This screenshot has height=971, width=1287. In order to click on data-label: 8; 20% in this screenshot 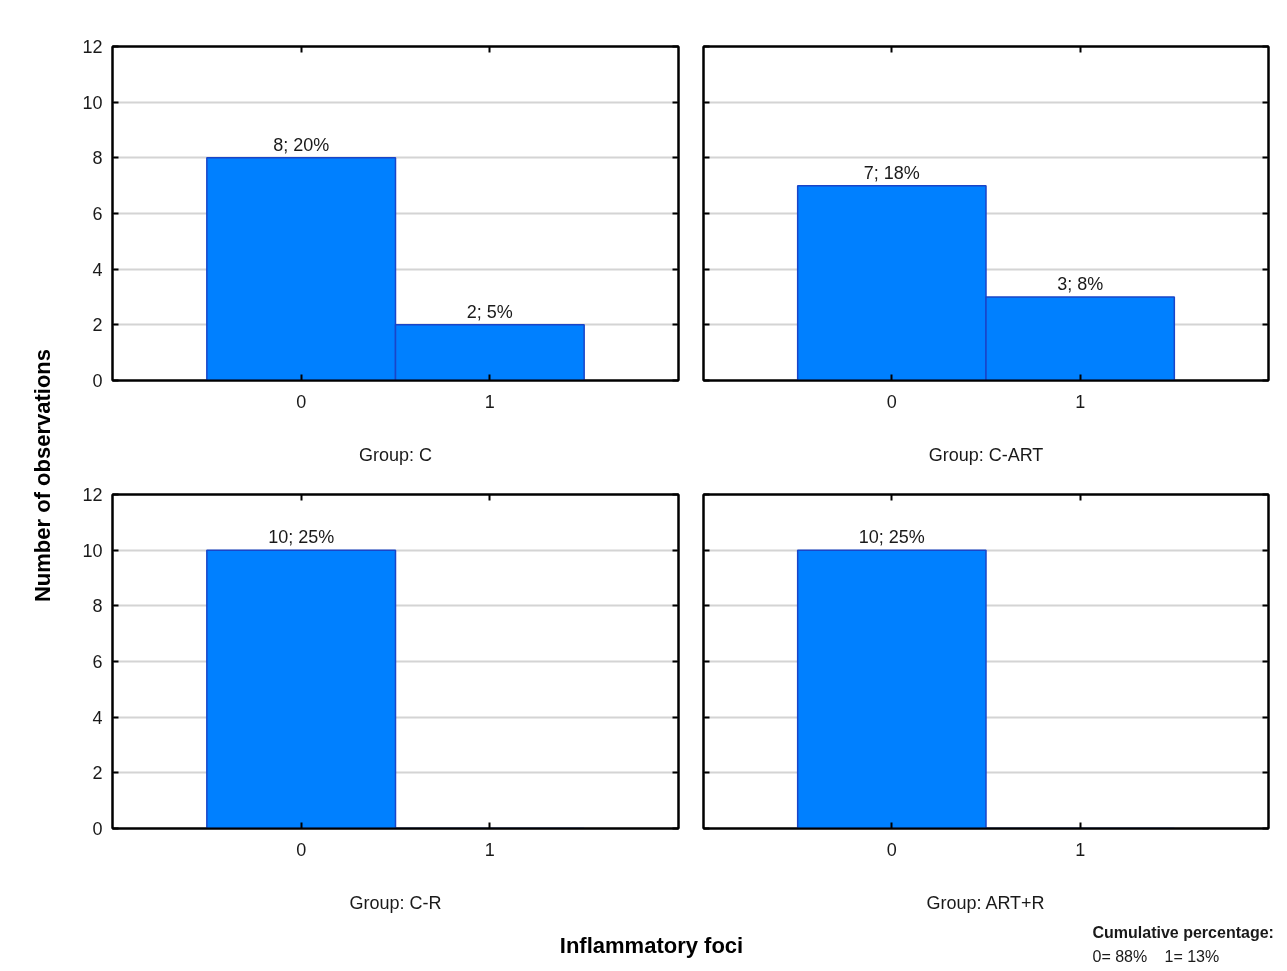, I will do `click(301, 144)`.